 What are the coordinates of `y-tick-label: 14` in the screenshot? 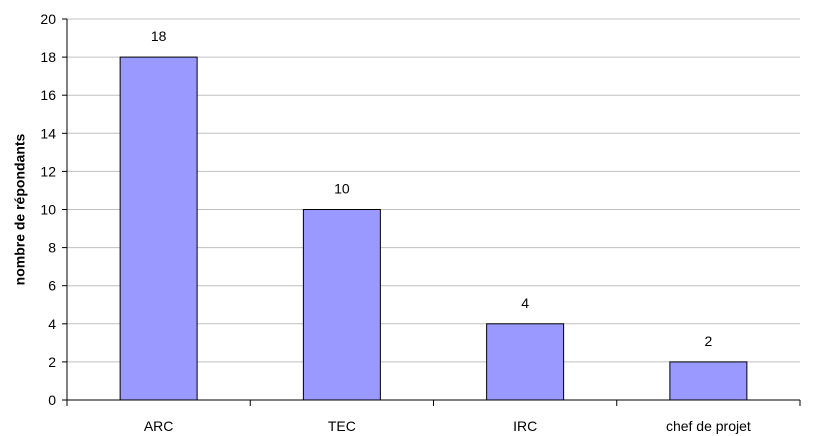 It's located at (48, 133).